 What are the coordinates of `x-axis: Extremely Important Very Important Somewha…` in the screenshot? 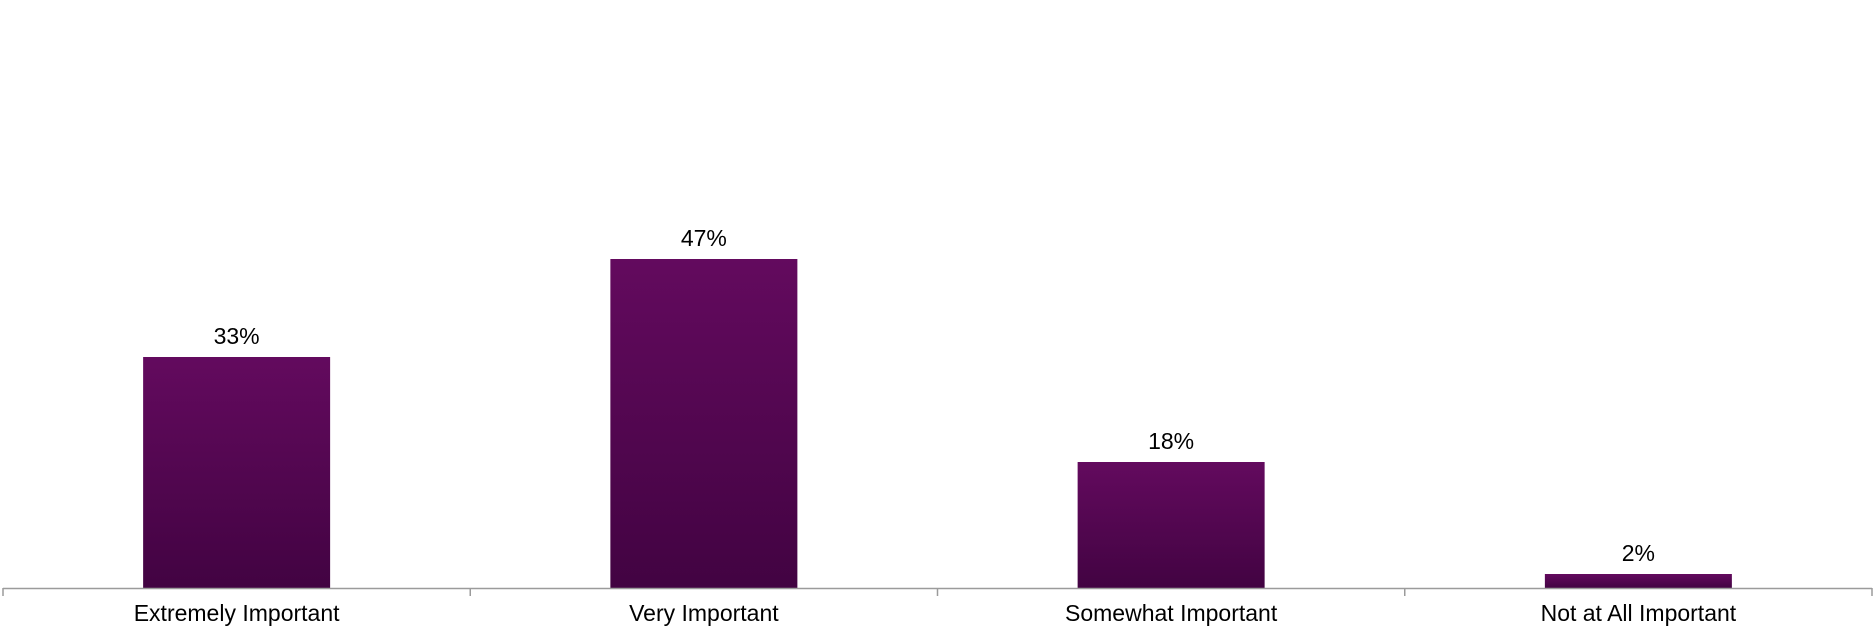 It's located at (937, 606).